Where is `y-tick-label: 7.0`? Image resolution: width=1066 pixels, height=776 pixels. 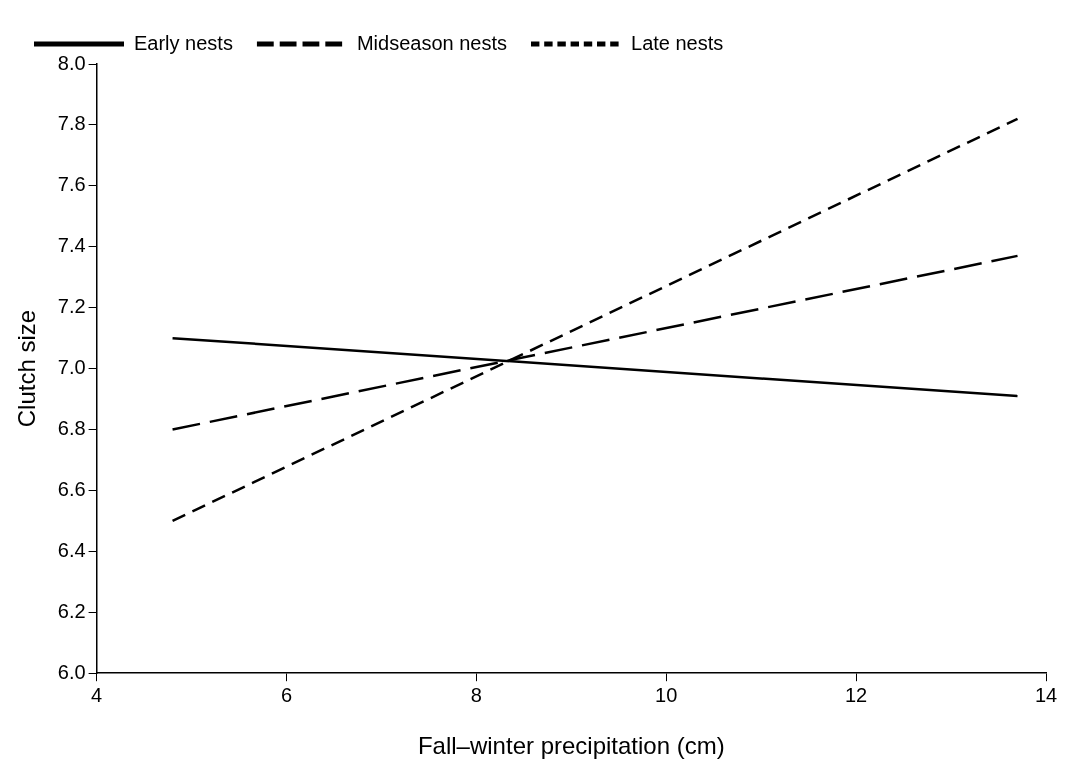 y-tick-label: 7.0 is located at coordinates (71, 367).